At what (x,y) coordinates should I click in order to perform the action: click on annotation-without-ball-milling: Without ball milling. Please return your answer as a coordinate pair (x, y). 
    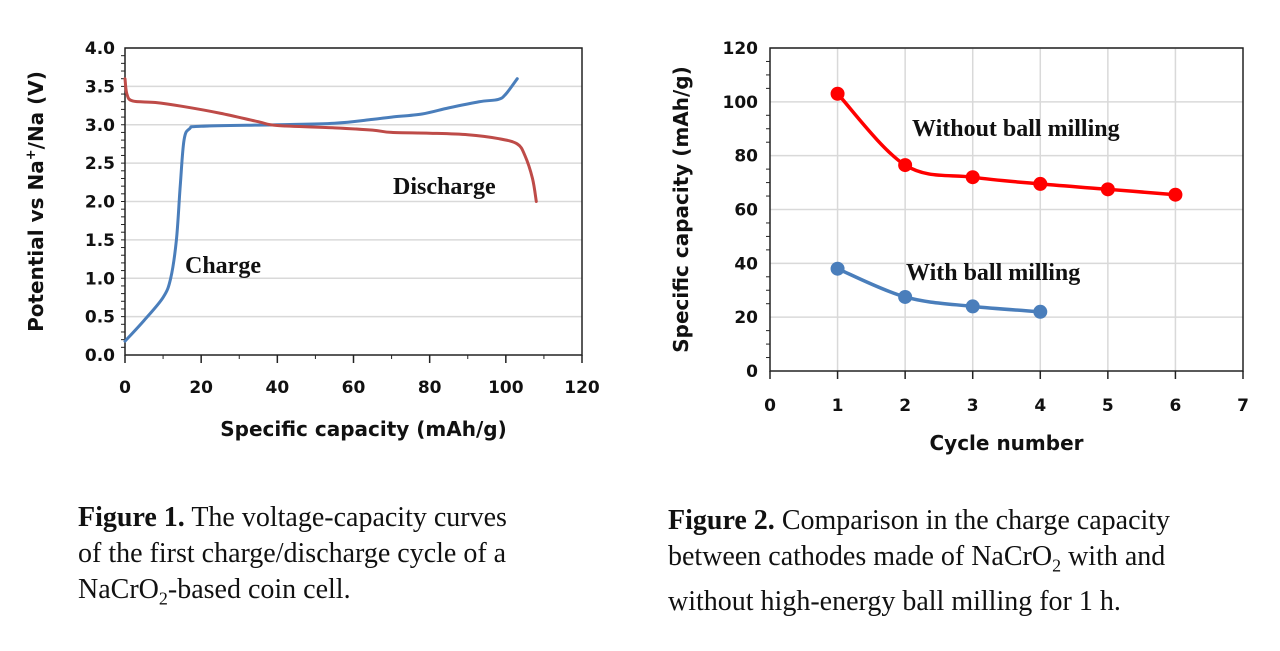
    Looking at the image, I should click on (1016, 129).